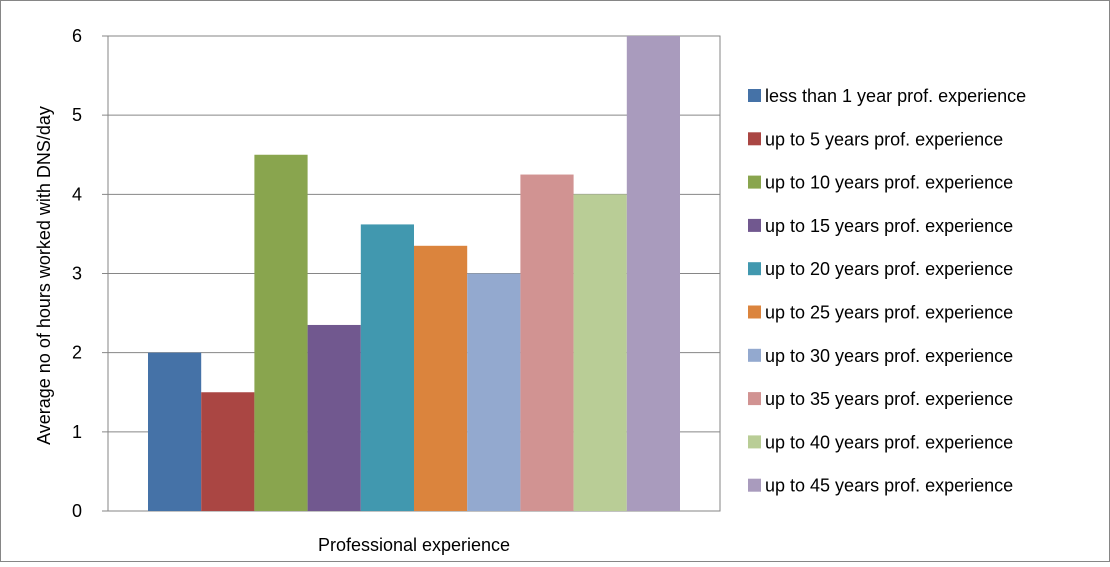 The width and height of the screenshot is (1110, 567). What do you see at coordinates (889, 486) in the screenshot?
I see `legend-label: up to 45 years prof. experience` at bounding box center [889, 486].